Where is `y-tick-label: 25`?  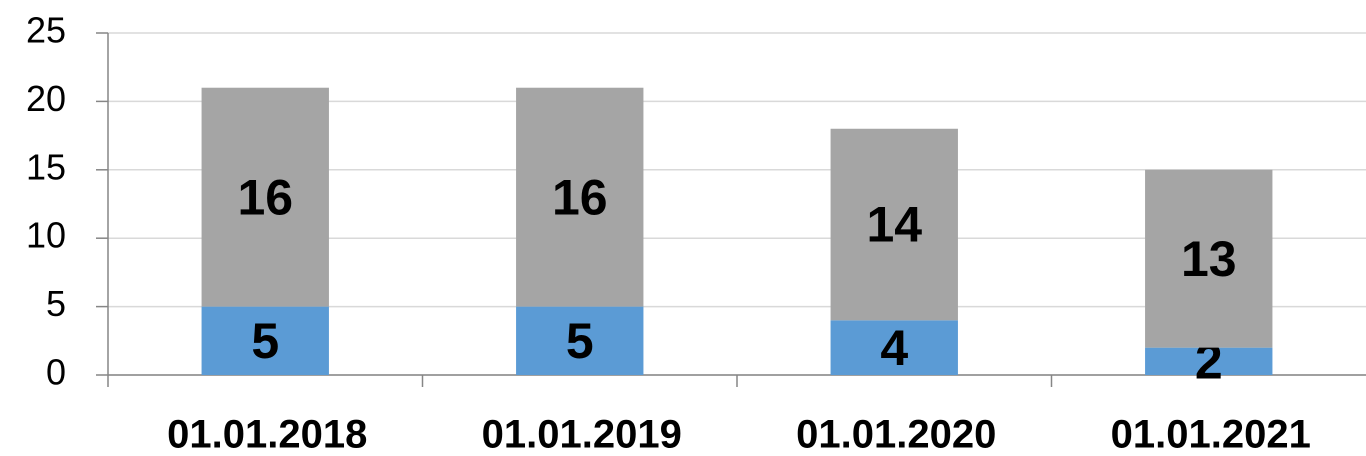 y-tick-label: 25 is located at coordinates (46, 30).